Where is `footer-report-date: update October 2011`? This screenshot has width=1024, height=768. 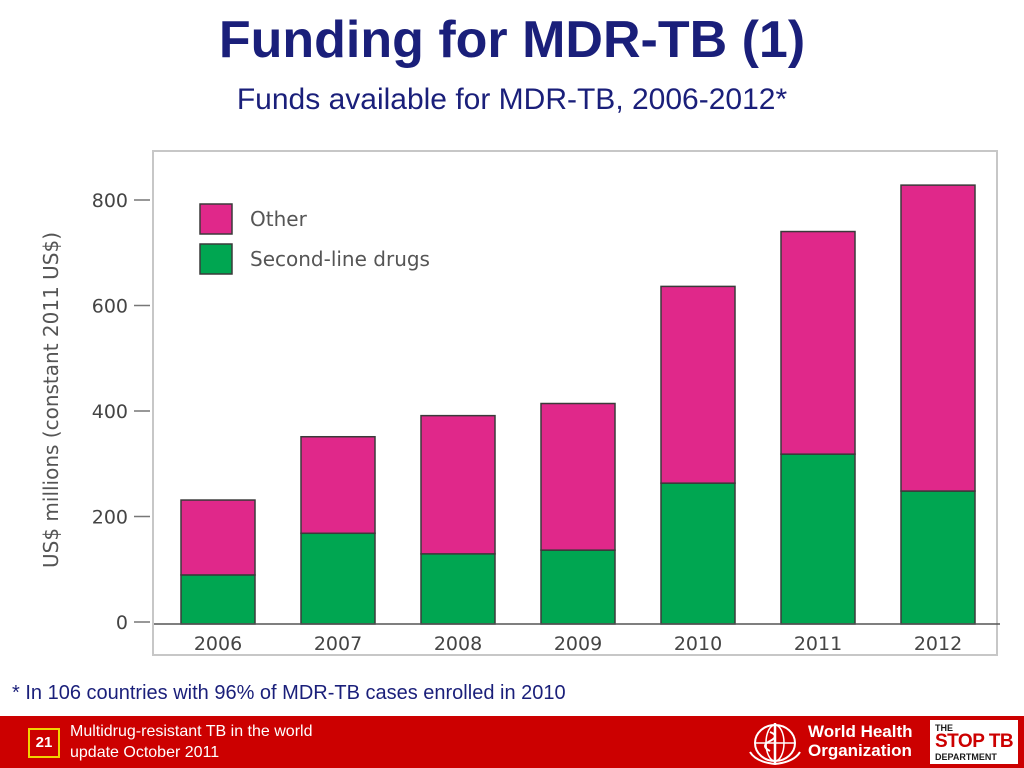
footer-report-date: update October 2011 is located at coordinates (145, 752).